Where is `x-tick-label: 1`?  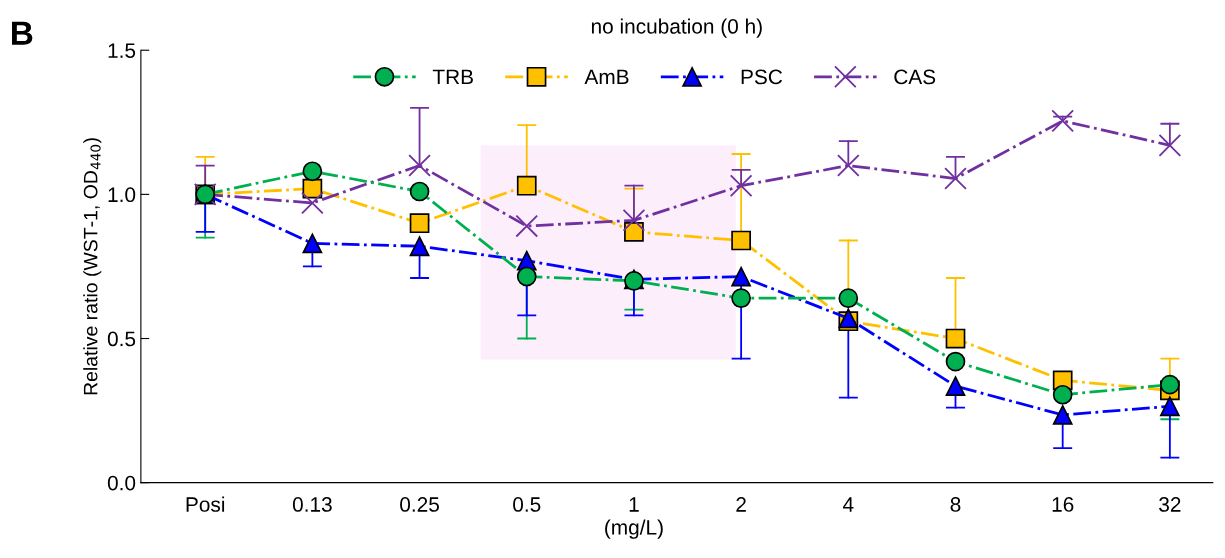 x-tick-label: 1 is located at coordinates (634, 504).